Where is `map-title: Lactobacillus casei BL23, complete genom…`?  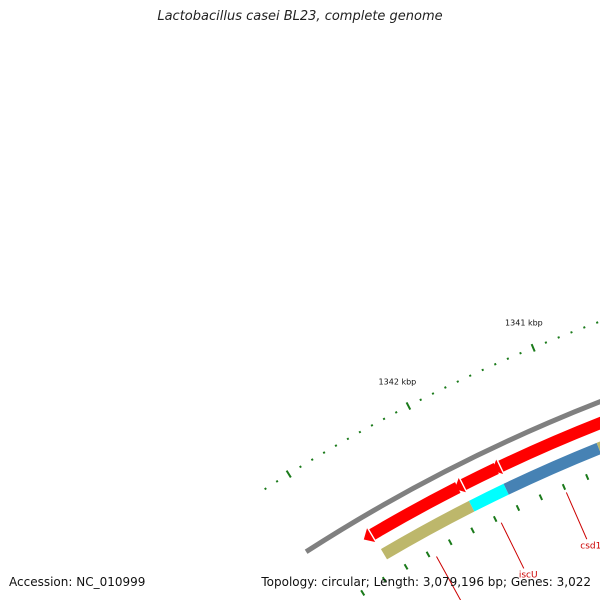 map-title: Lactobacillus casei BL23, complete genom… is located at coordinates (300, 16).